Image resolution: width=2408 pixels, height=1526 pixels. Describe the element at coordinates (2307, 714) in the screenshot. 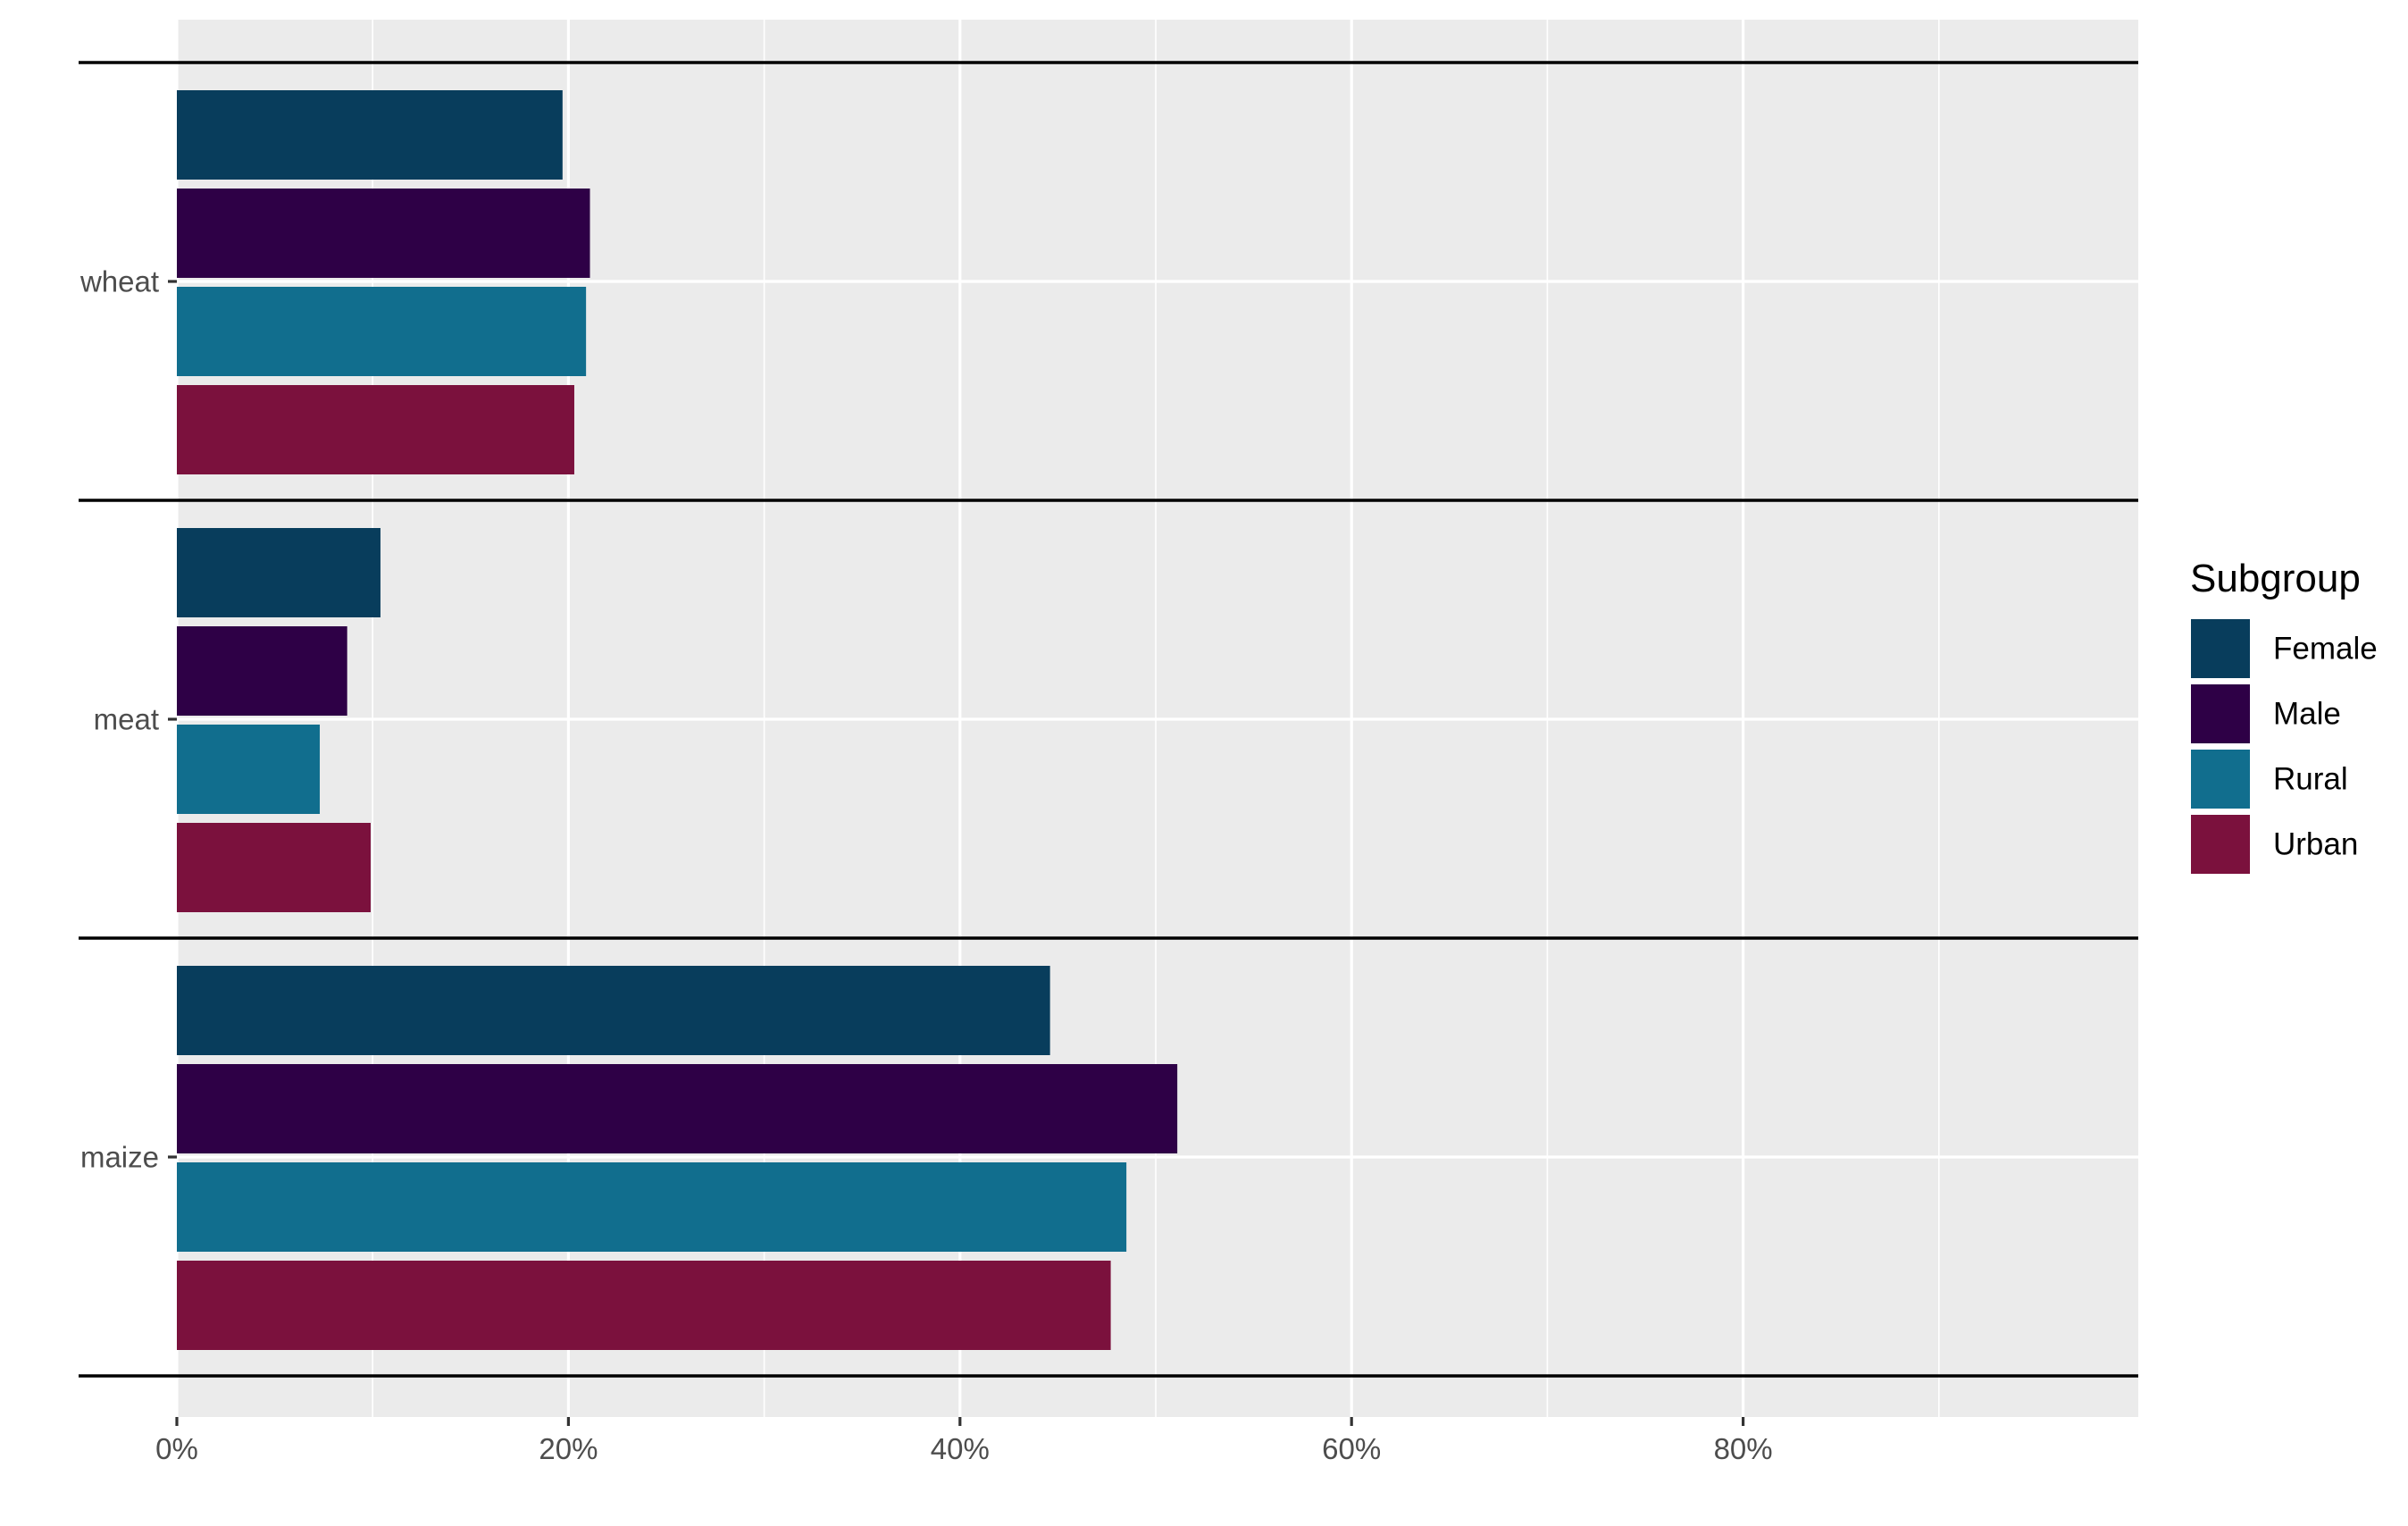

I see `legend-label-male: Male` at that location.